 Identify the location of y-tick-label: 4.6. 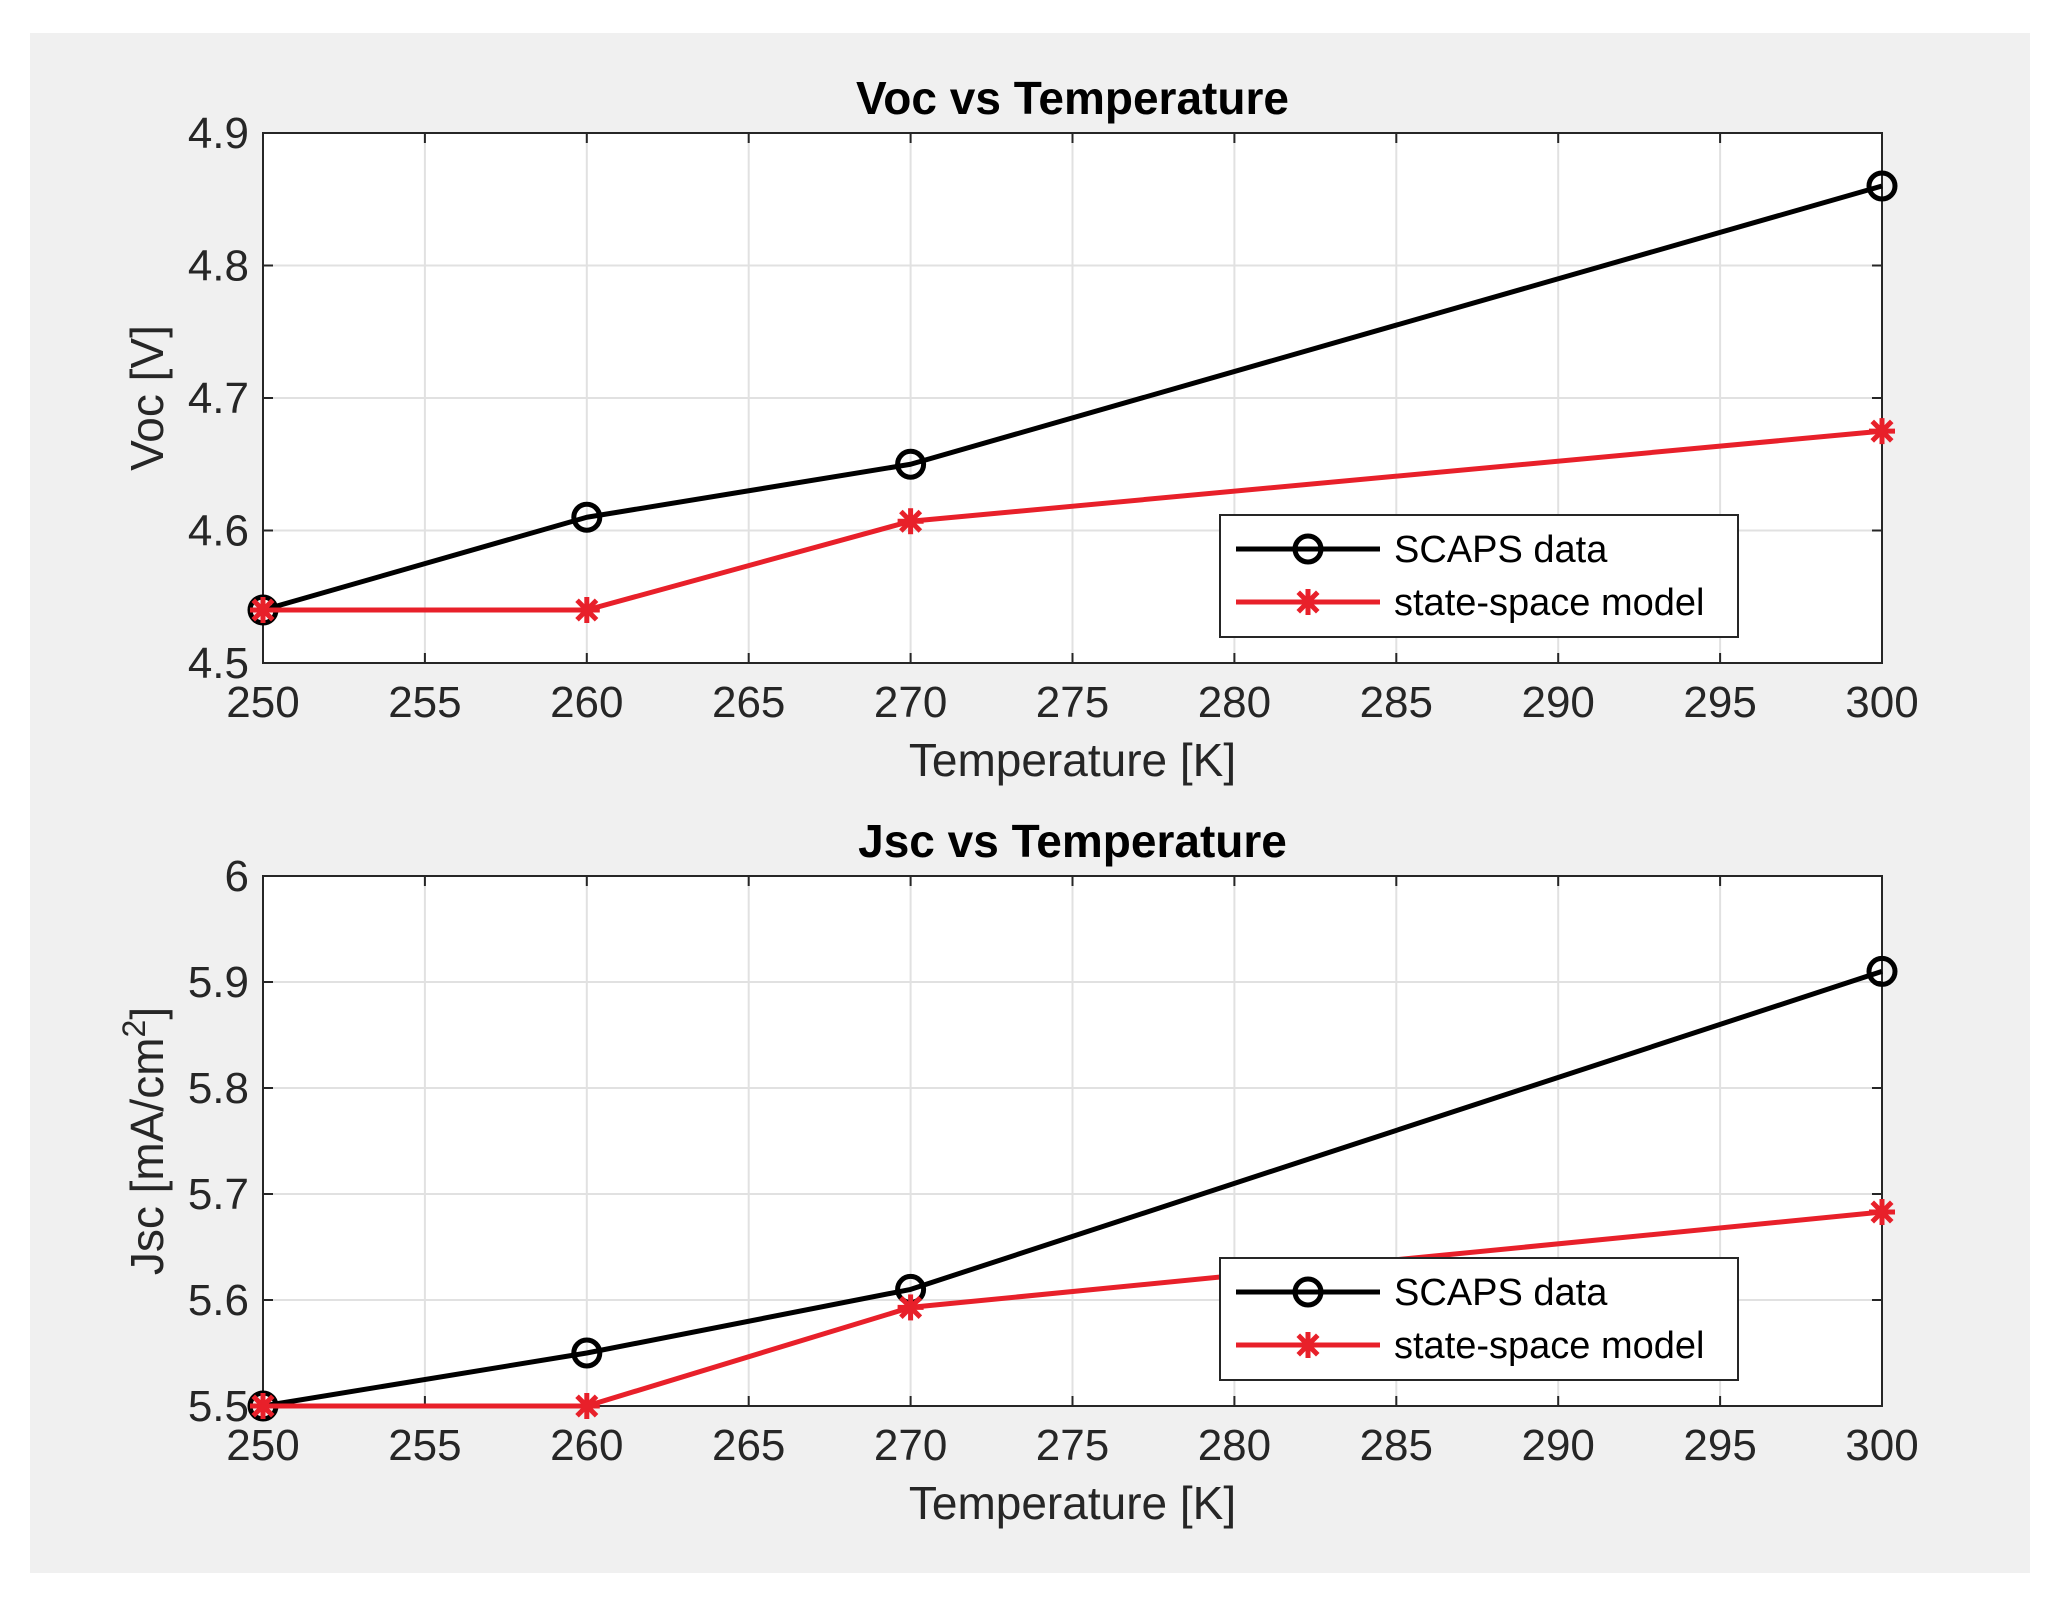
(218, 531).